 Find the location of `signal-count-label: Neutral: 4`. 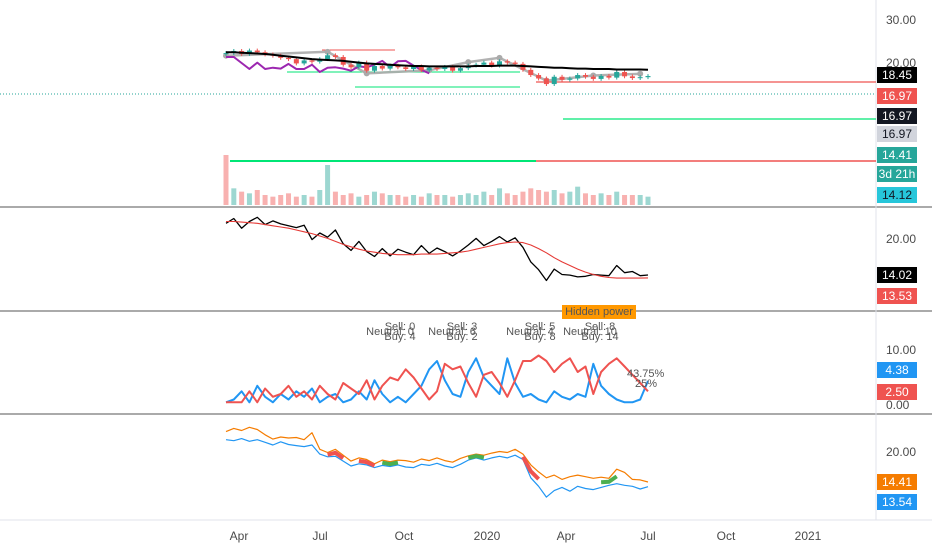

signal-count-label: Neutral: 4 is located at coordinates (530, 332).